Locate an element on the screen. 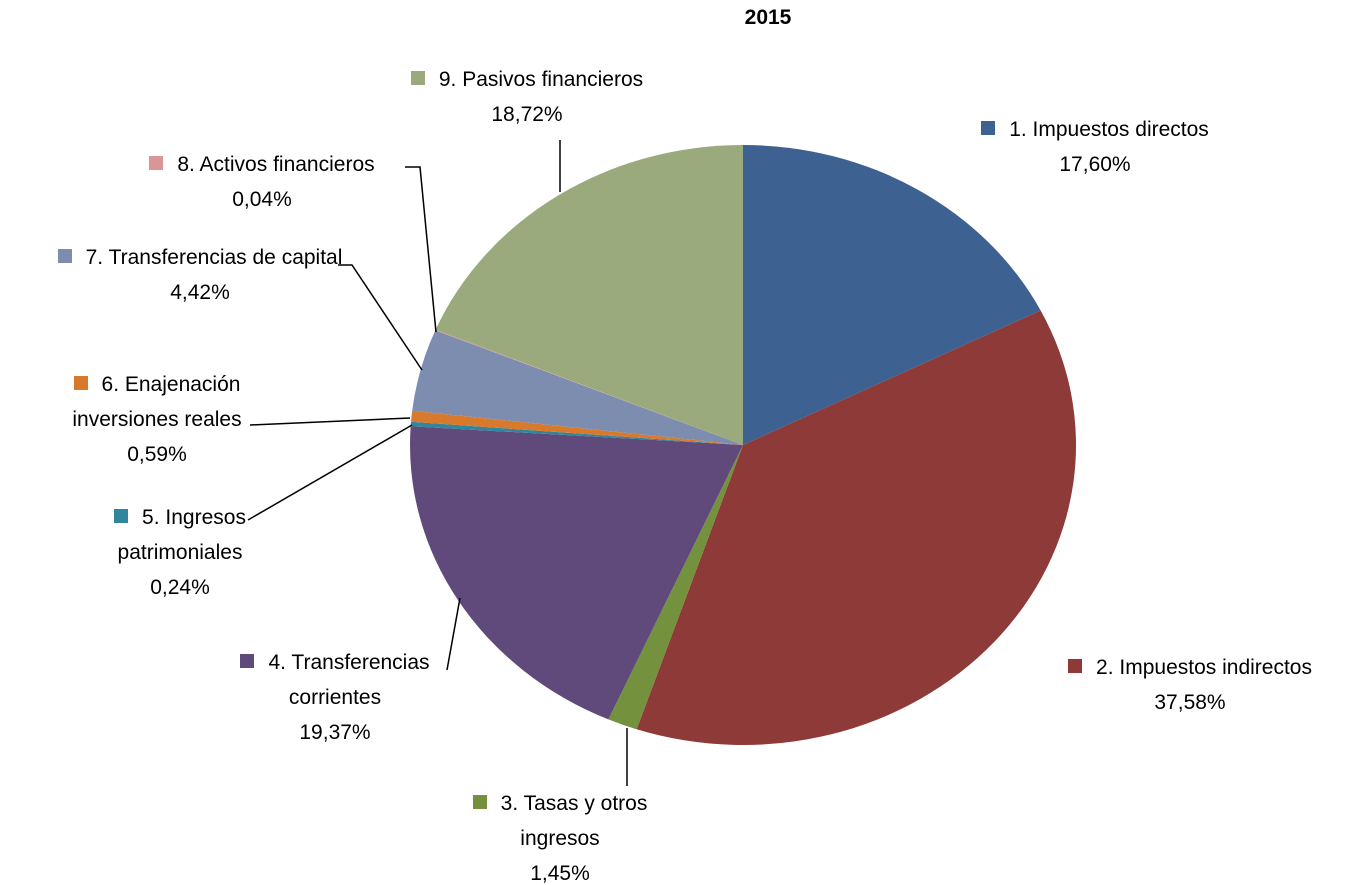  data-label: 2. Impuestos indirectos 37,58% is located at coordinates (1186, 685).